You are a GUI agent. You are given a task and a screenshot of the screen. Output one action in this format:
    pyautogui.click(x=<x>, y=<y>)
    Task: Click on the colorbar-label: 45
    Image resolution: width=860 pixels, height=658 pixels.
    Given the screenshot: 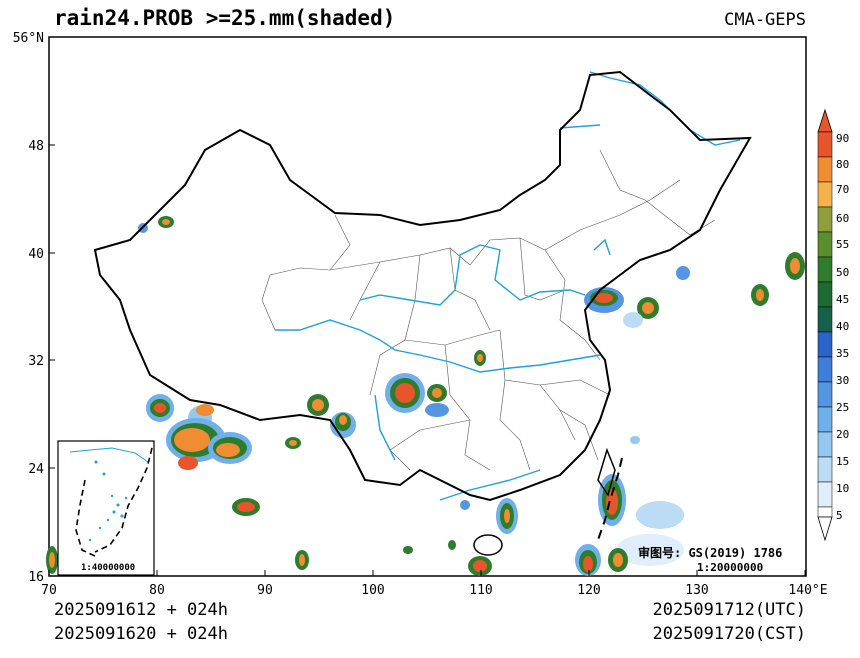 What is the action you would take?
    pyautogui.click(x=842, y=299)
    